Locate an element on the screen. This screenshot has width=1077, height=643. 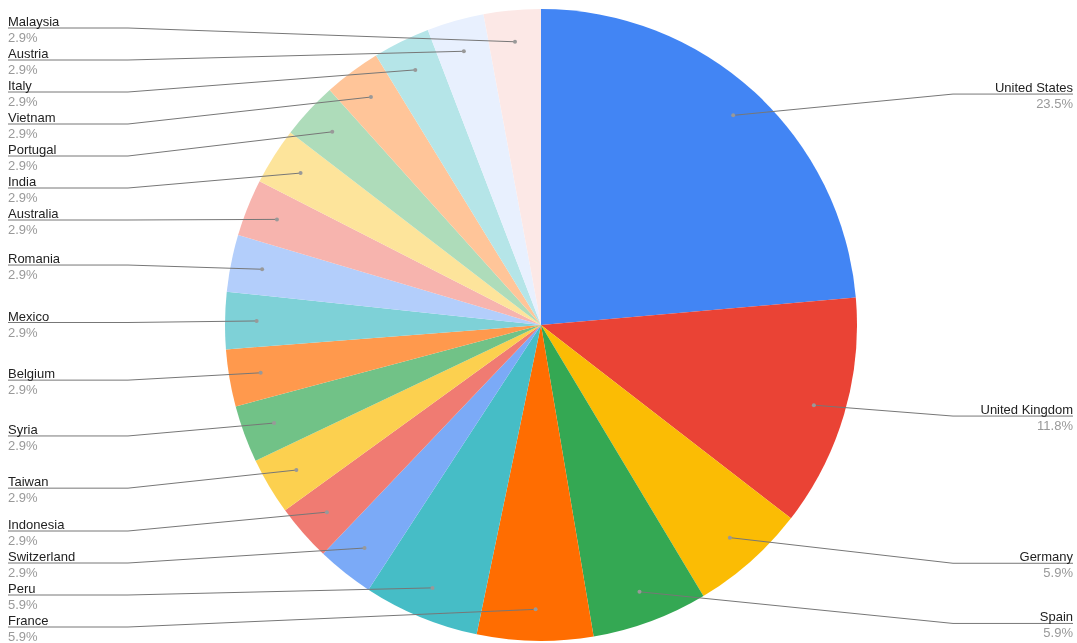
slice-label: Taiwan is located at coordinates (28, 482).